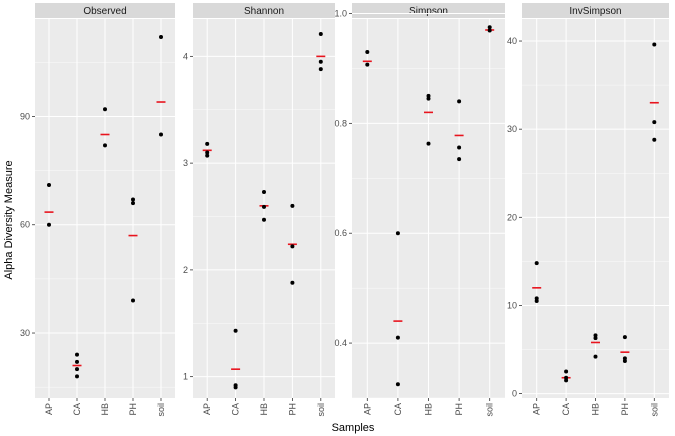 Image resolution: width=675 pixels, height=436 pixels. What do you see at coordinates (512, 305) in the screenshot?
I see `y-tick-label: 10` at bounding box center [512, 305].